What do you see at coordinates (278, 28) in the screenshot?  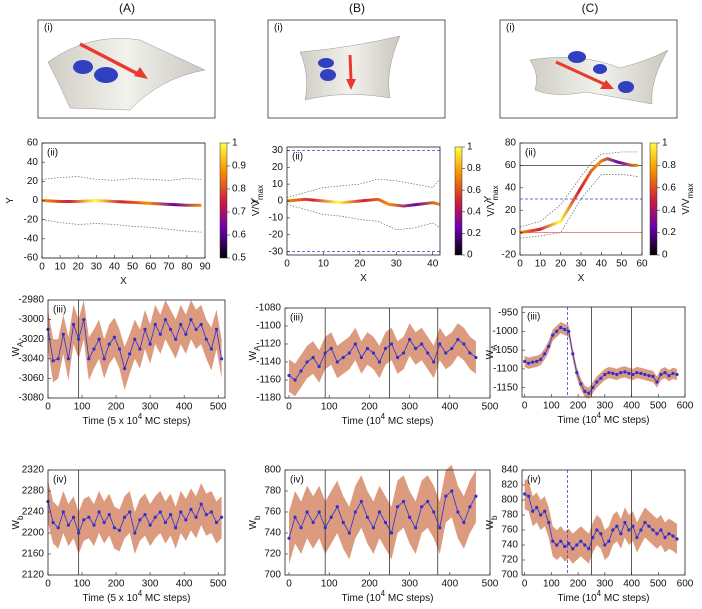 I see `panel-label: (i)` at bounding box center [278, 28].